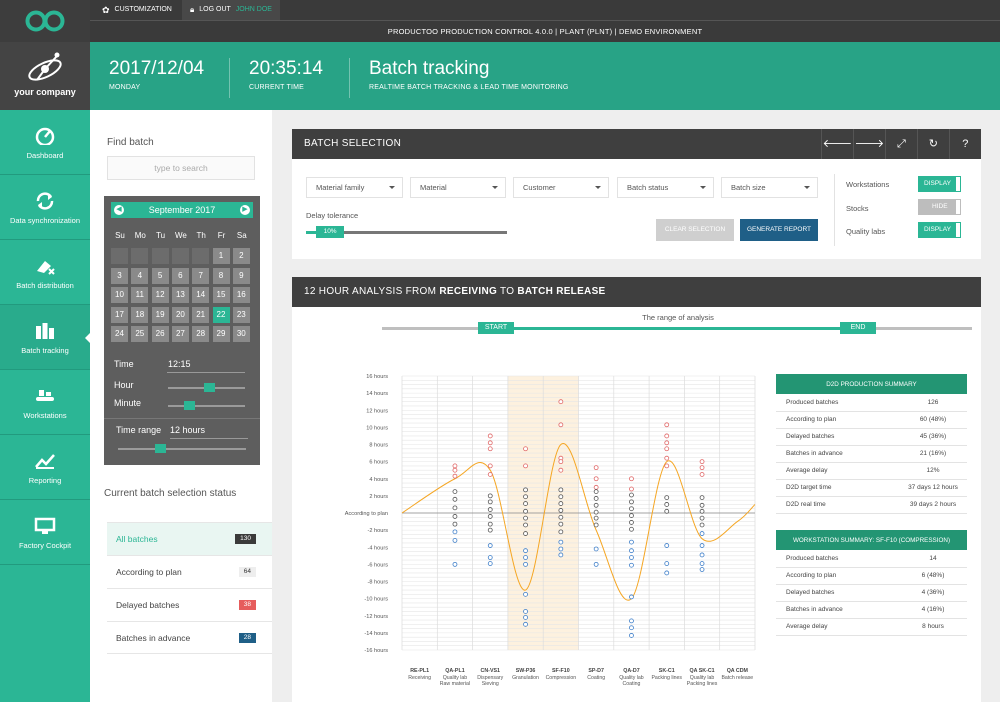 Image resolution: width=1000 pixels, height=702 pixels. What do you see at coordinates (119, 275) in the screenshot?
I see `calendar-day: 3` at bounding box center [119, 275].